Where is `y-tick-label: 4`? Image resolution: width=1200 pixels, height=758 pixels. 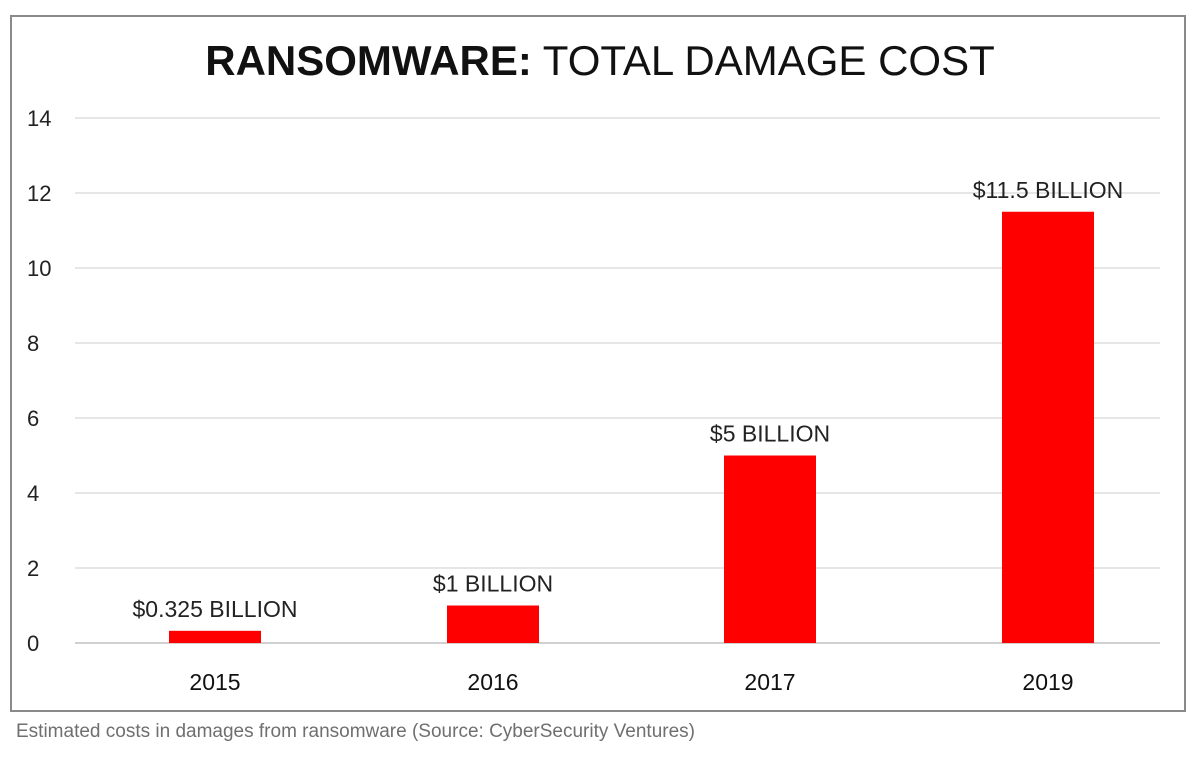 y-tick-label: 4 is located at coordinates (33, 493).